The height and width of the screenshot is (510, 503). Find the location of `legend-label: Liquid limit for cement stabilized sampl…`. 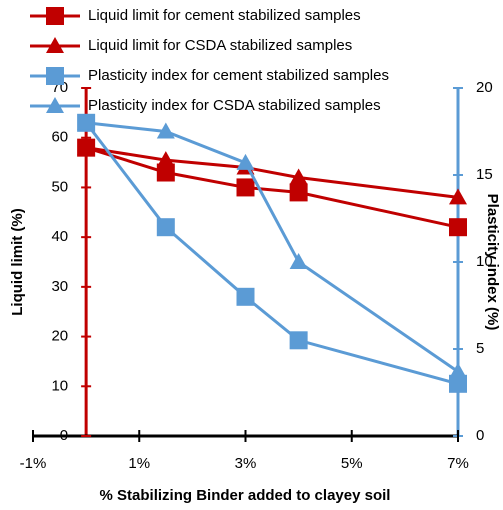

legend-label: Liquid limit for cement stabilized sampl… is located at coordinates (224, 15).